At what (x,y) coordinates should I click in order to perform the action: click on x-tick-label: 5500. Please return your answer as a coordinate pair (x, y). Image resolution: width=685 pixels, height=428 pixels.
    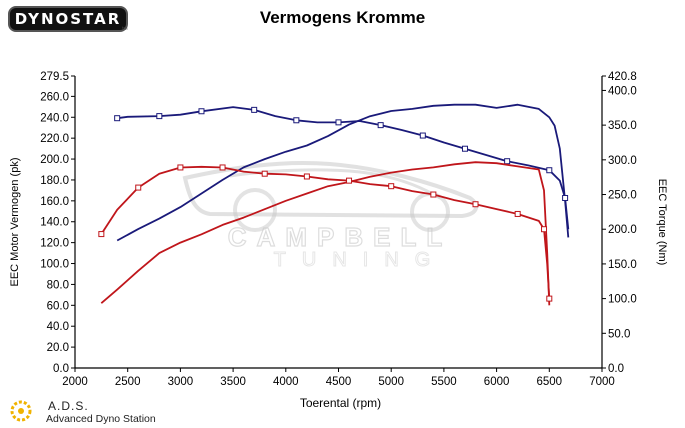
    Looking at the image, I should click on (444, 382).